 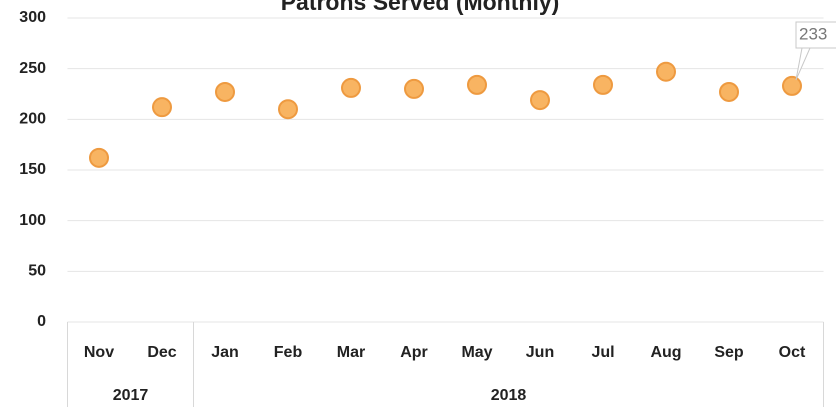 I want to click on y-tick-label: 150, so click(x=32, y=169).